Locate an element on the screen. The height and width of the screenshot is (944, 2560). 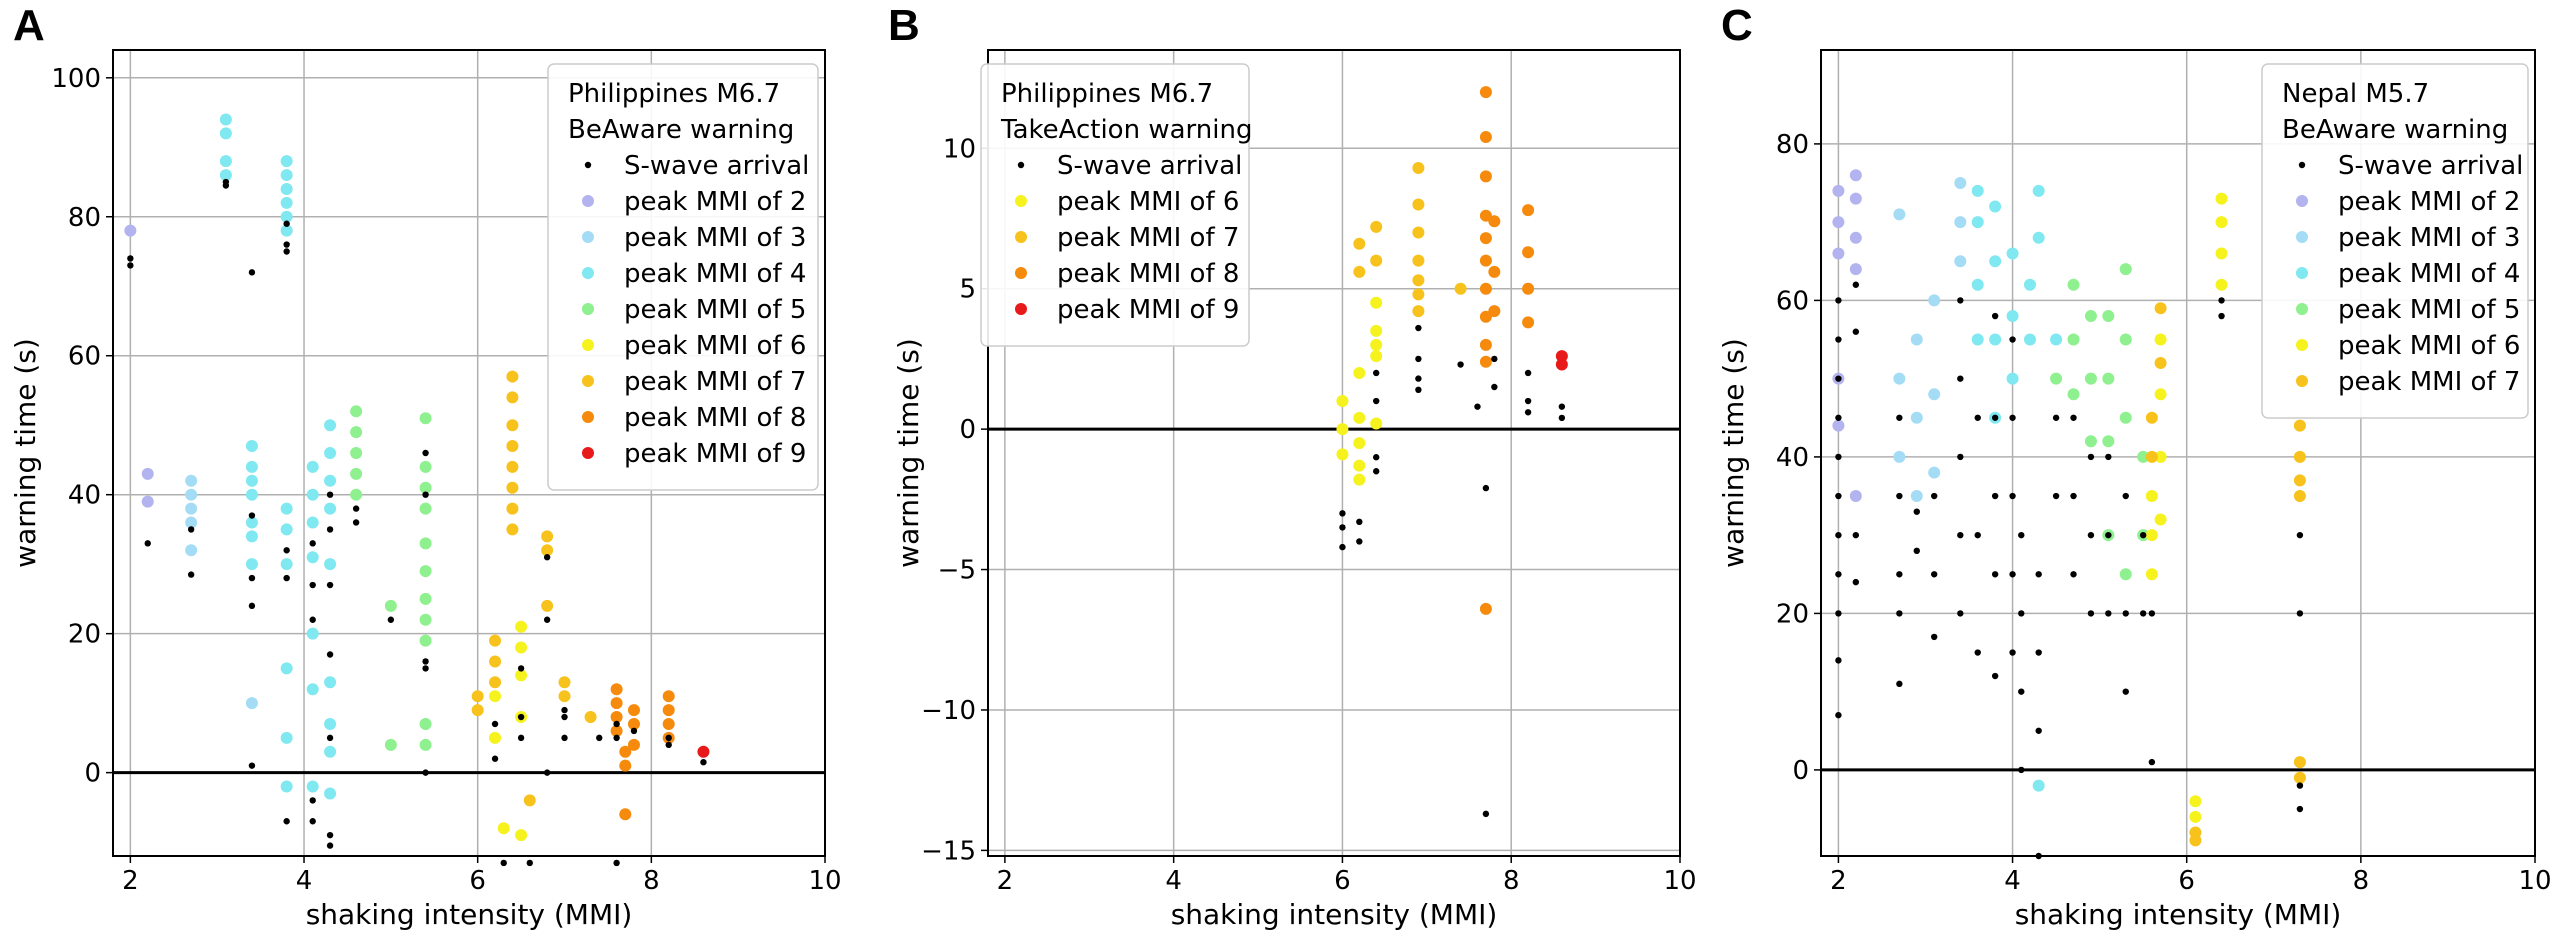
legend-entry-peak-mmi-of-9: peak MMI of 9 is located at coordinates (1148, 310).